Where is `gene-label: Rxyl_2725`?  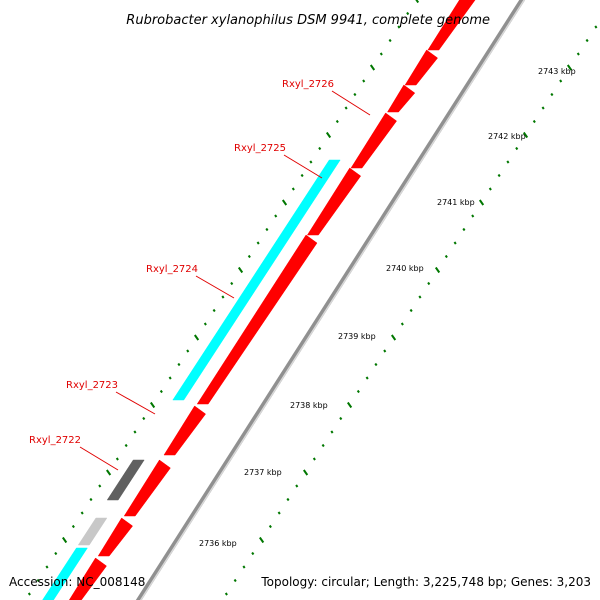 gene-label: Rxyl_2725 is located at coordinates (260, 148).